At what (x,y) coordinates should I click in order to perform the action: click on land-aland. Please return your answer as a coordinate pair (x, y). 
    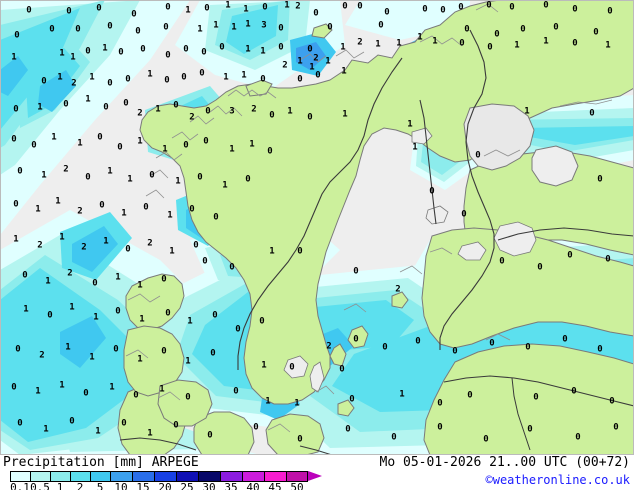
    Looking at the image, I should click on (400, 300).